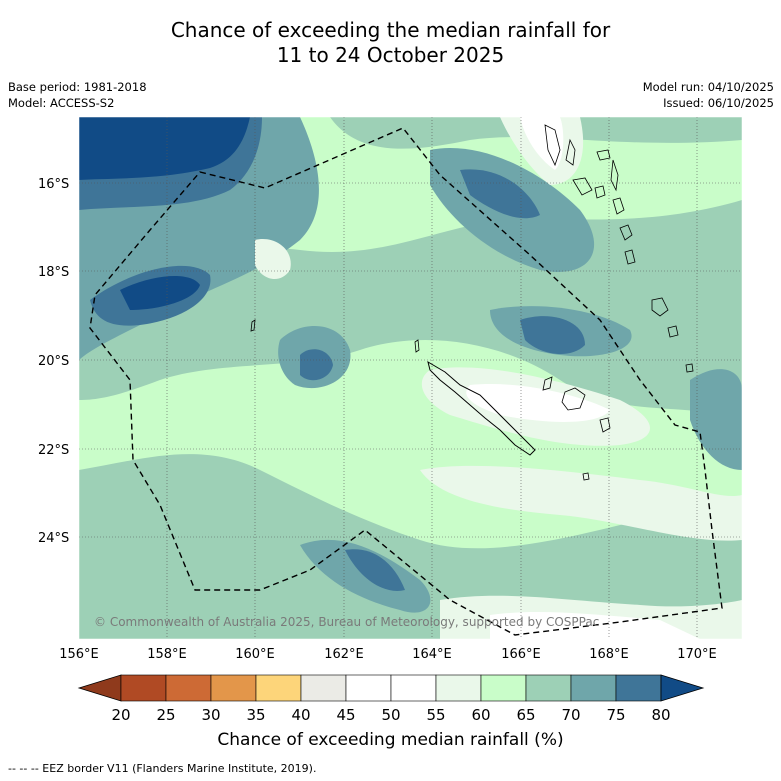  Describe the element at coordinates (316, 365) in the screenshot. I see `zone-75-80-center` at that location.